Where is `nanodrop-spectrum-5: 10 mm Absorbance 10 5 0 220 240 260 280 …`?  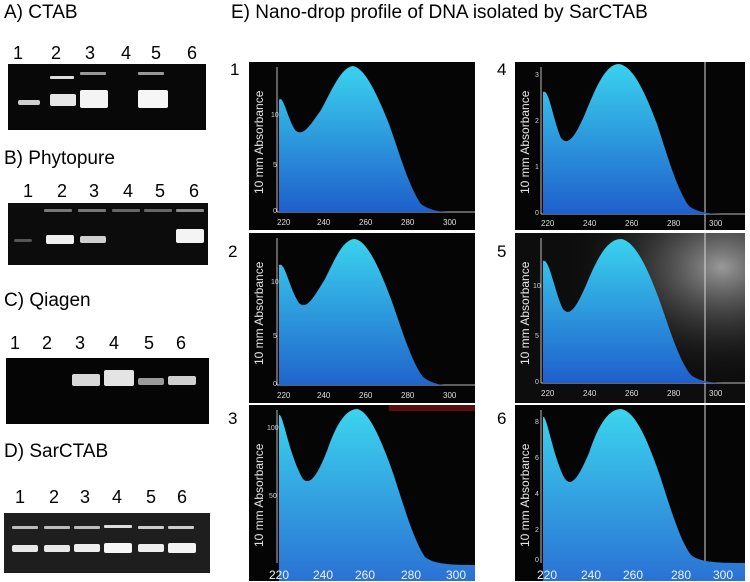 nanodrop-spectrum-5: 10 mm Absorbance 10 5 0 220 240 260 280 … is located at coordinates (630, 318).